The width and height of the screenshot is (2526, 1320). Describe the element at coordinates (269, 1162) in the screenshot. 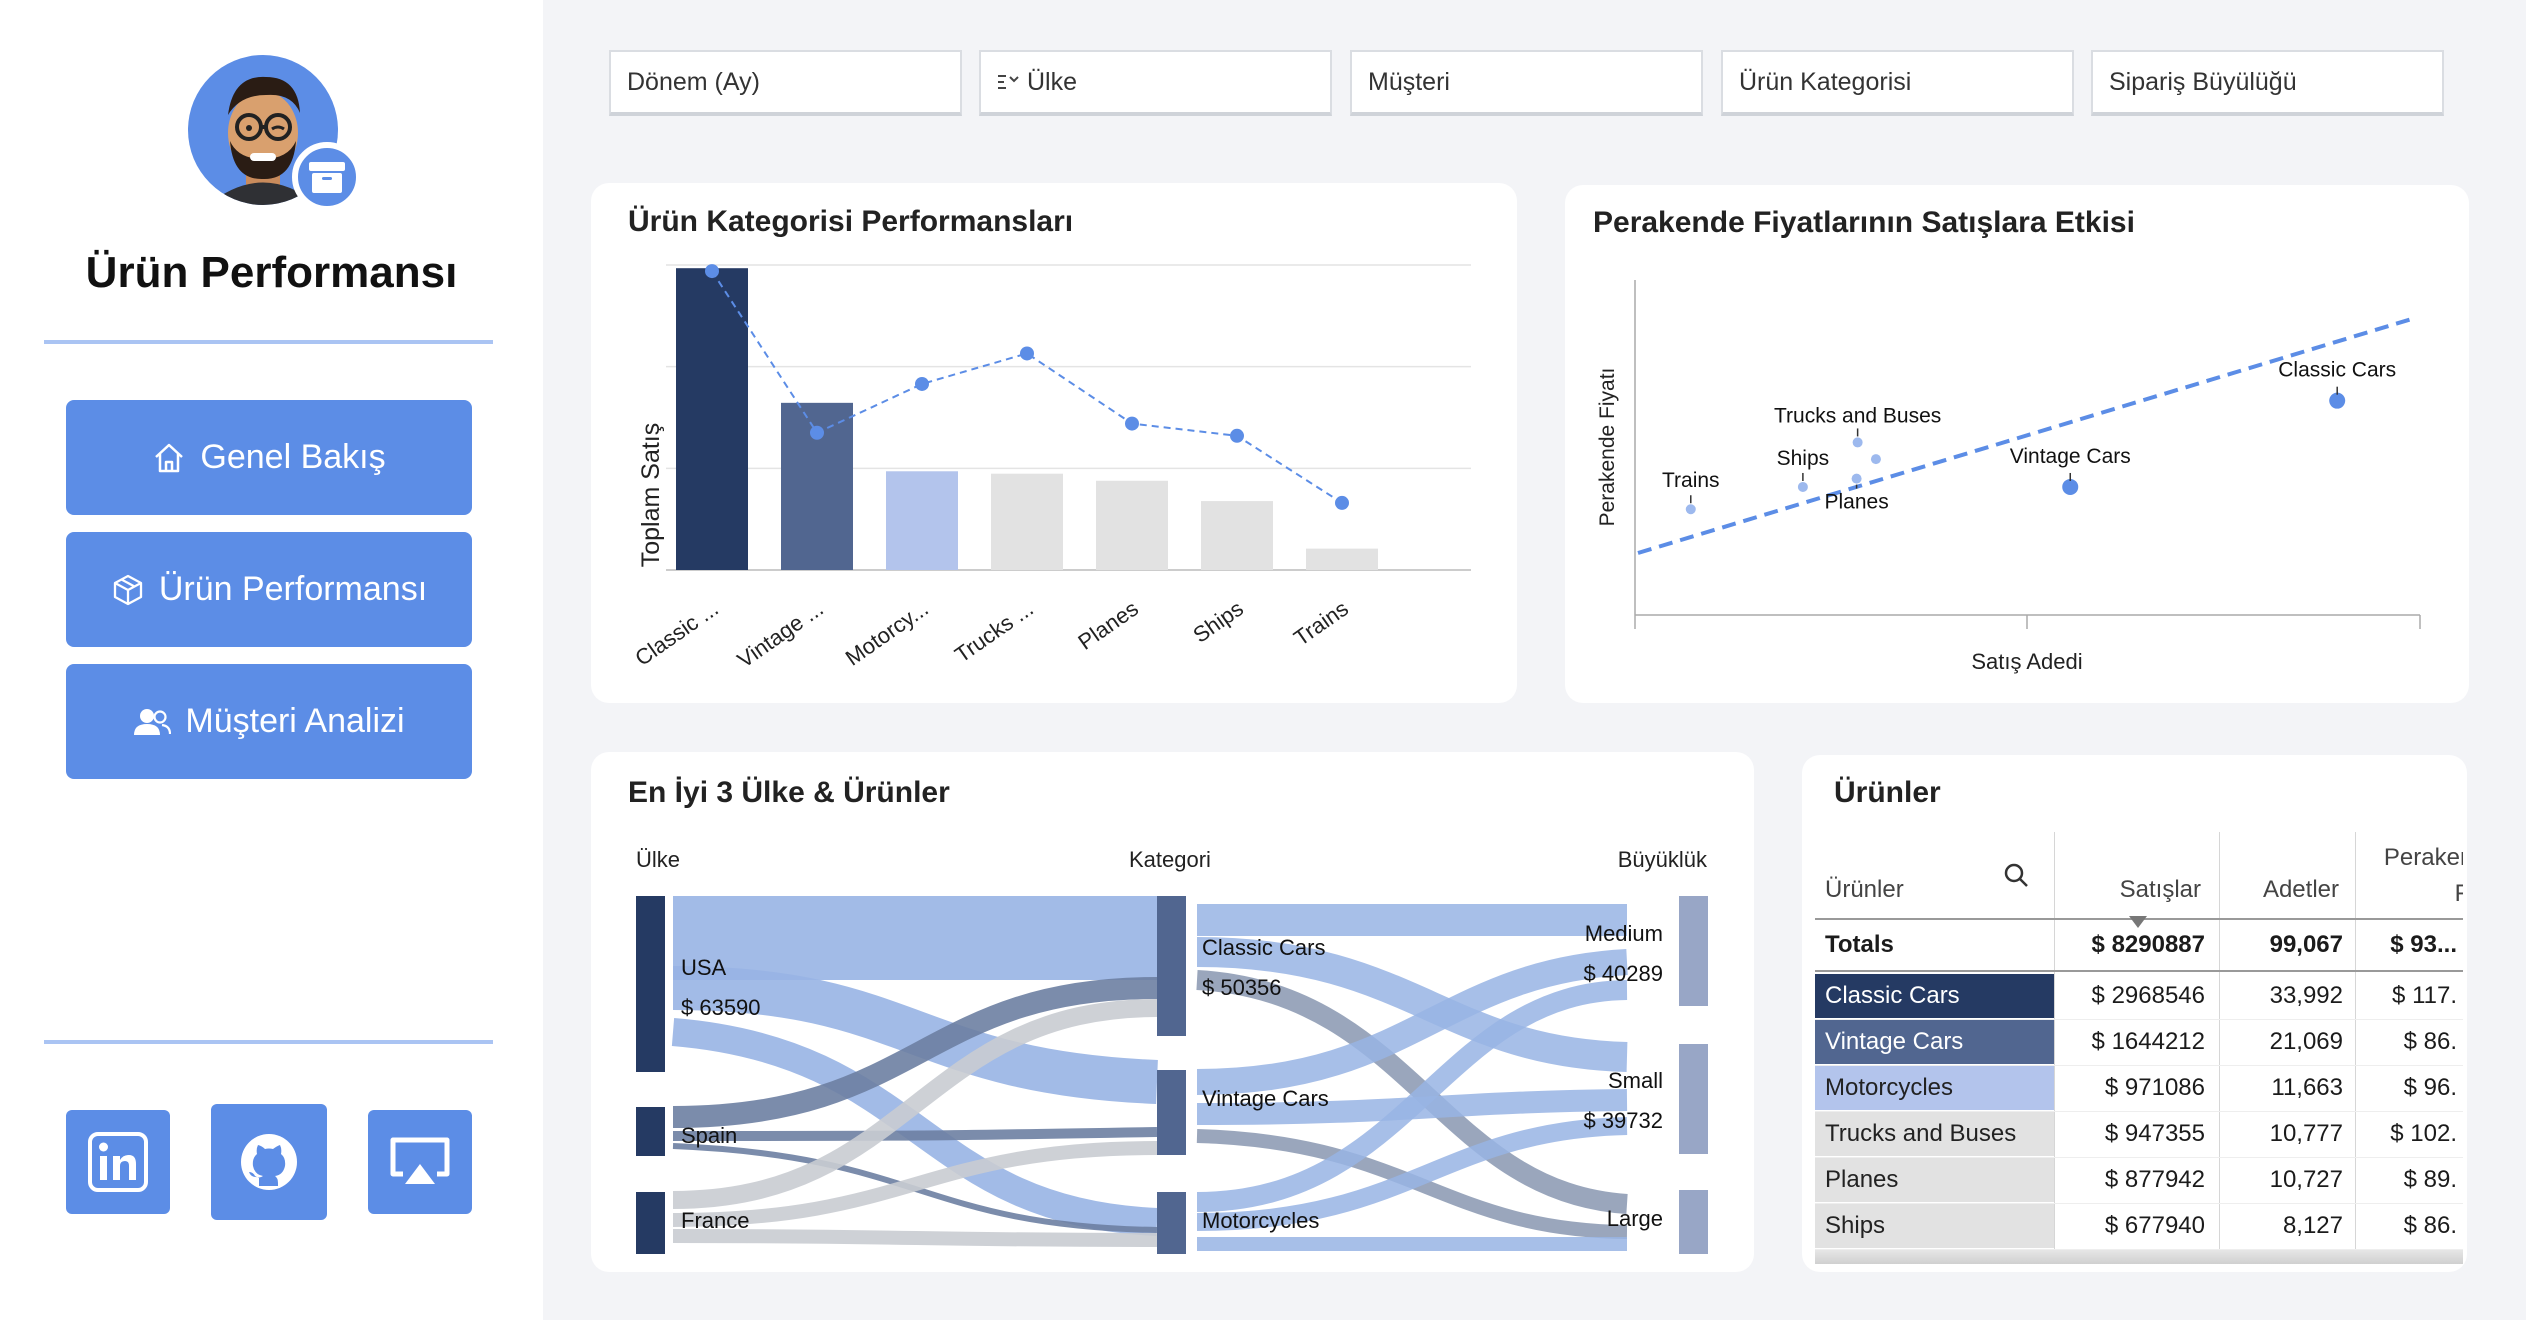

I see `github-button` at that location.